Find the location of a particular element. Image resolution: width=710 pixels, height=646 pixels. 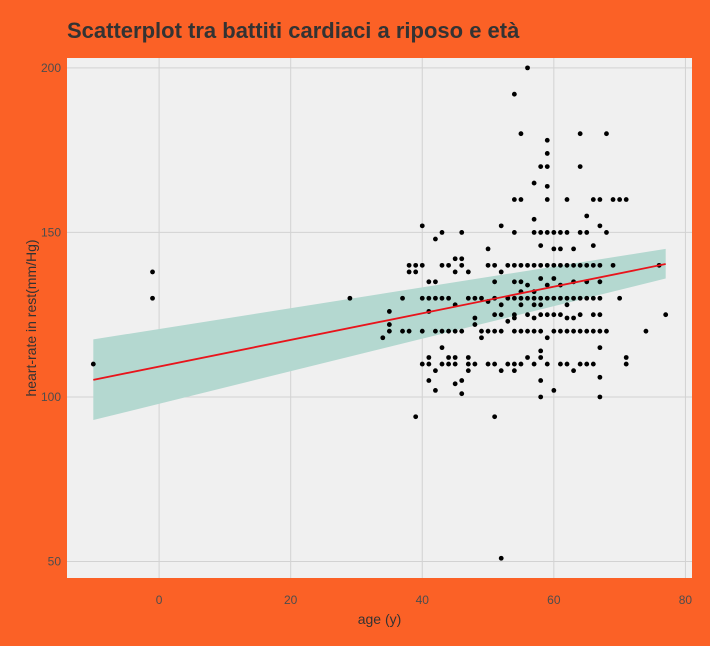

y-tick-label: 100 is located at coordinates (51, 397).